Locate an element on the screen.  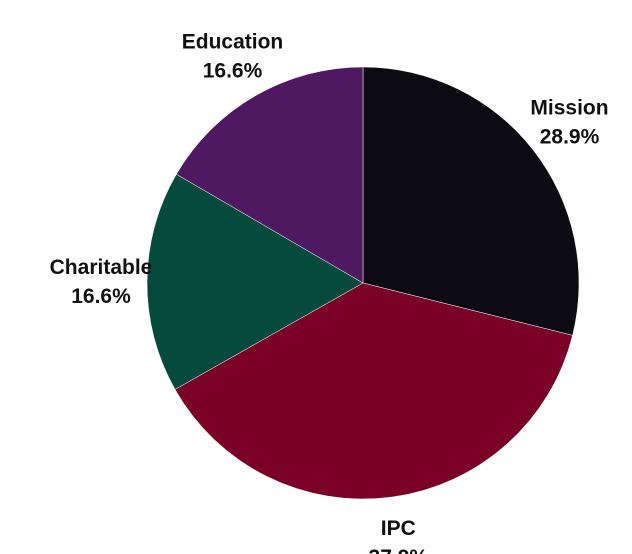
slice-percent-ipc: 37.9% is located at coordinates (399, 550).